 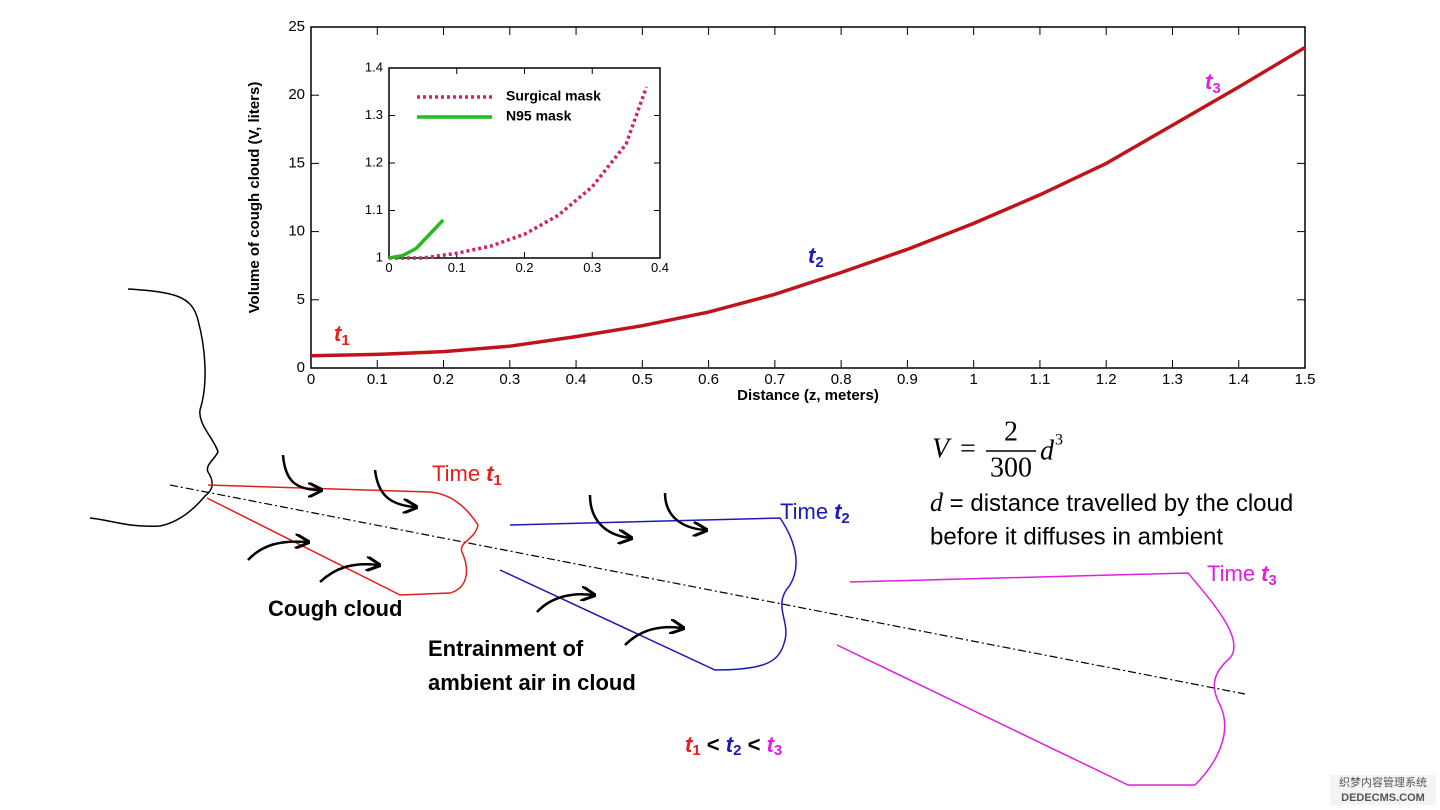 What do you see at coordinates (1106, 379) in the screenshot?
I see `x-tick-label: 1.2` at bounding box center [1106, 379].